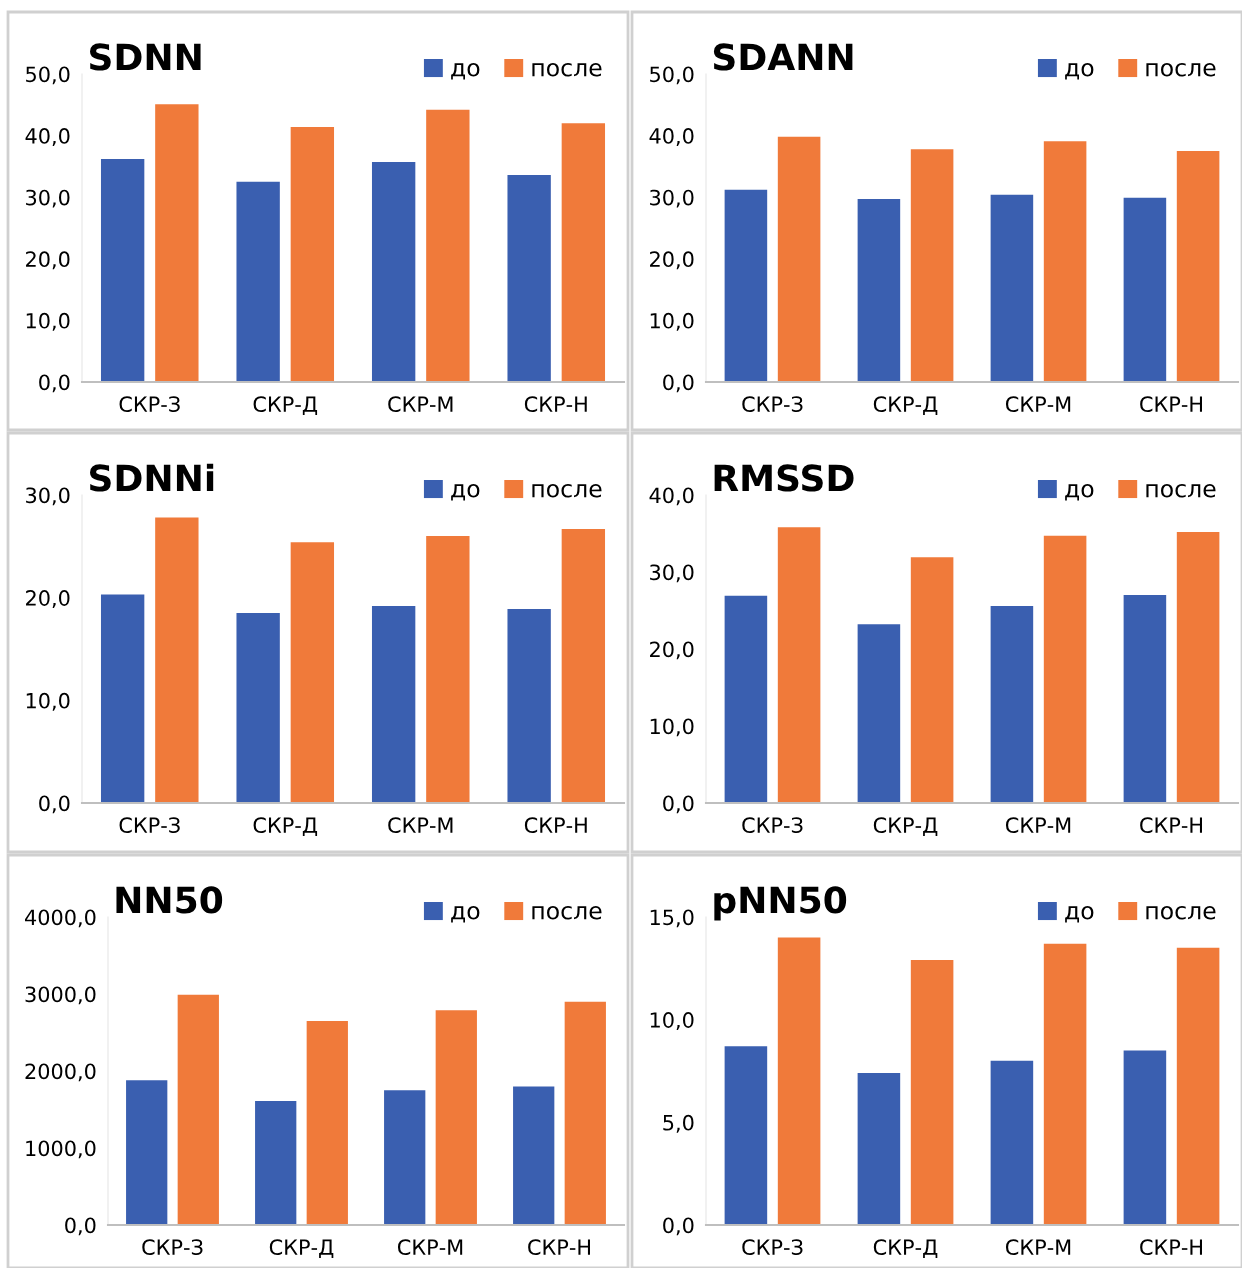 Image resolution: width=1242 pixels, height=1268 pixels. Describe the element at coordinates (169, 900) in the screenshot. I see `chart-title: NN50` at that location.